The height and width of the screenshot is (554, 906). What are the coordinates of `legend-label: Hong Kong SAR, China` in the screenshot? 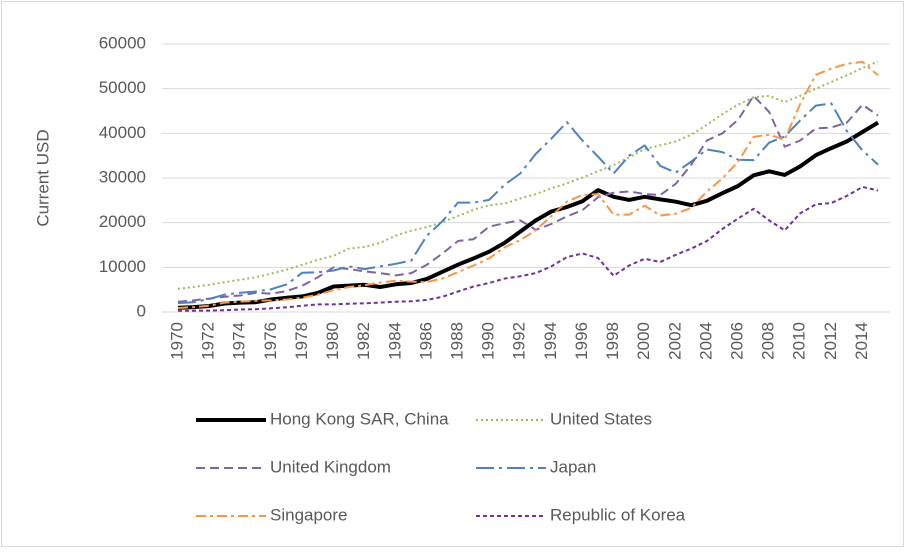 It's located at (359, 418).